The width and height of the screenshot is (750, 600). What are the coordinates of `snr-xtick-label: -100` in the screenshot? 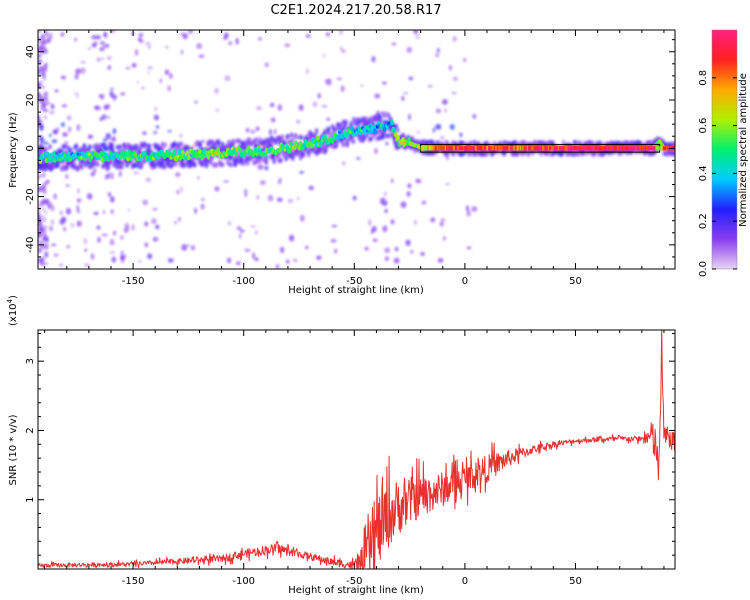 It's located at (243, 581).